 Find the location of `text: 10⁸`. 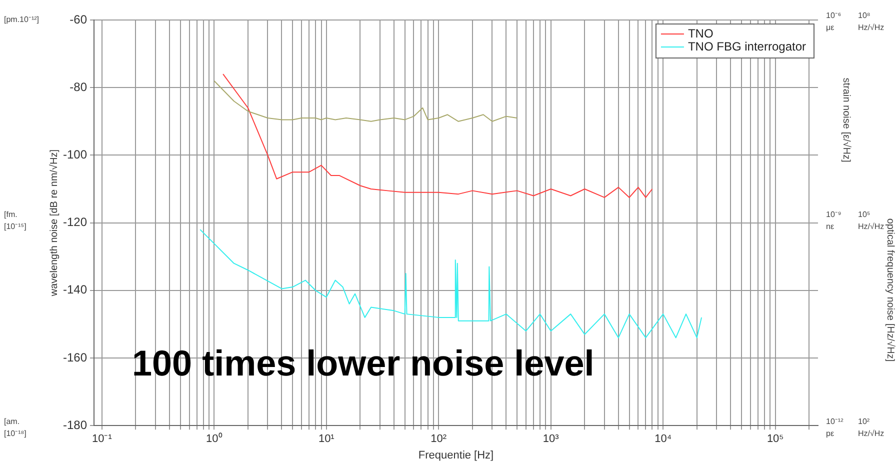

text: 10⁸ is located at coordinates (864, 15).